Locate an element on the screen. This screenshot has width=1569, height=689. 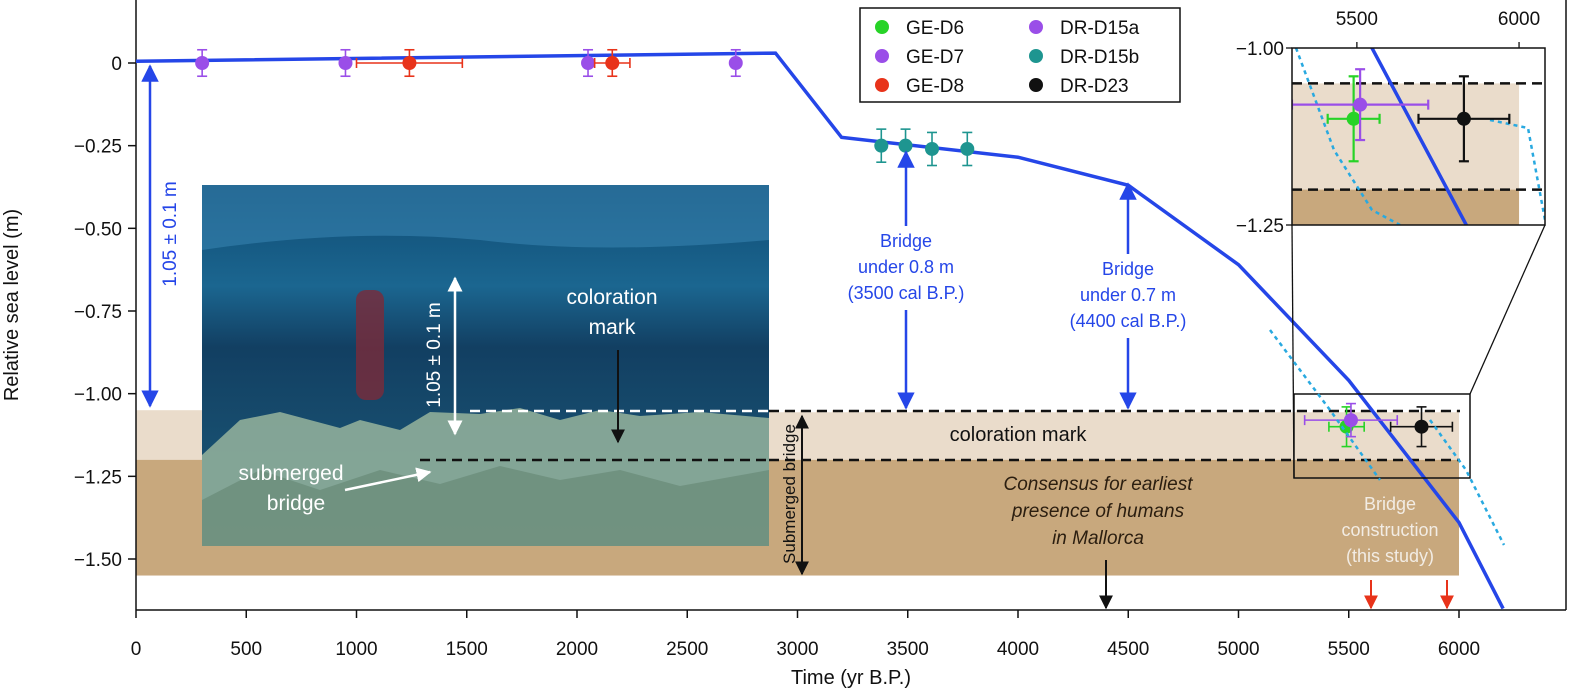
zoom-connector-right is located at coordinates (1507, 309).